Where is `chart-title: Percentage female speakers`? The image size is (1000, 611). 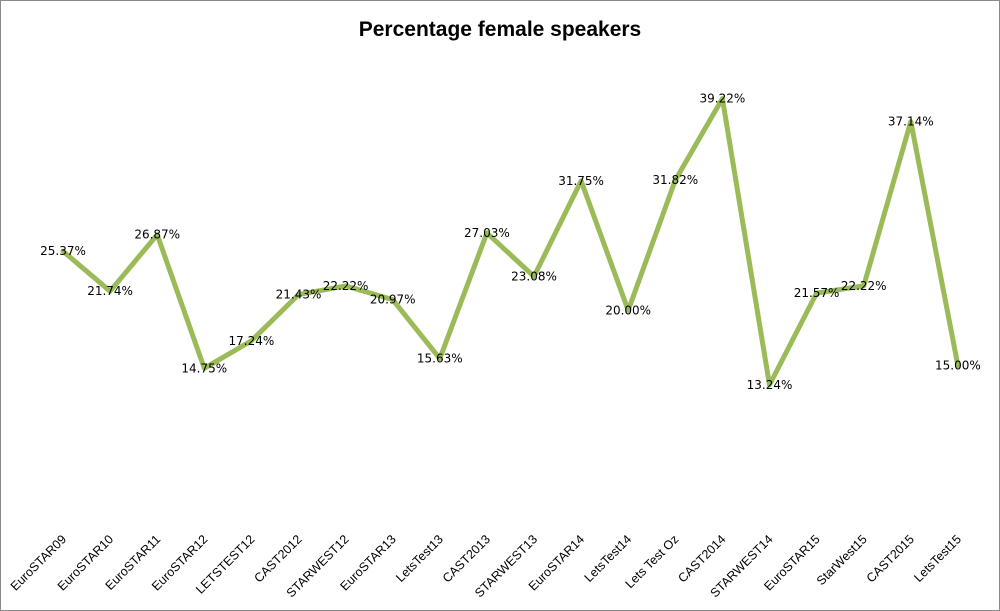 chart-title: Percentage female speakers is located at coordinates (500, 29).